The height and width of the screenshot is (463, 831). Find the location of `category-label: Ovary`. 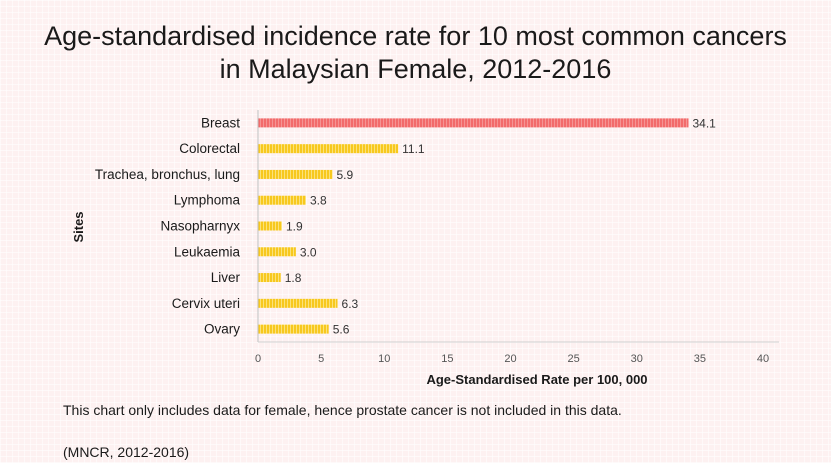

category-label: Ovary is located at coordinates (222, 329).